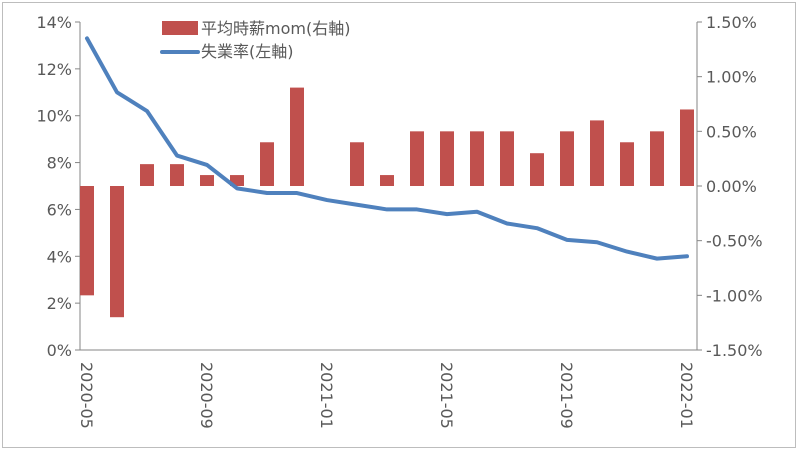  Describe the element at coordinates (686, 395) in the screenshot. I see `x-tick-label: 2022-01` at that location.